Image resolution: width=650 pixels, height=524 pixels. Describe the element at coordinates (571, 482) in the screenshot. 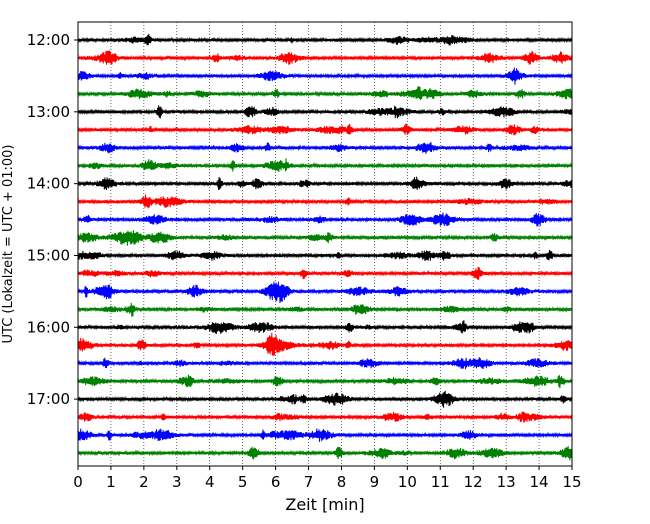

I see `x-tick-label: 15` at that location.